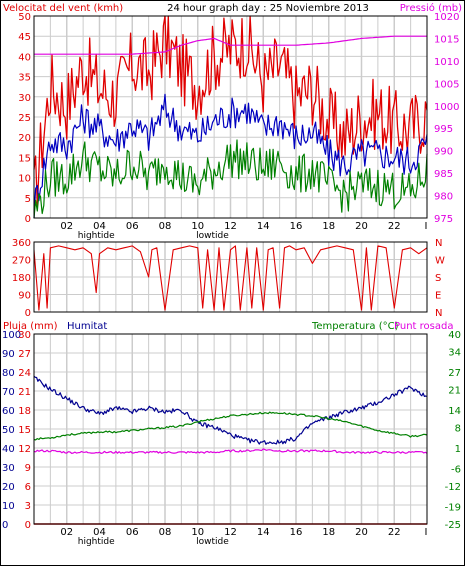 The height and width of the screenshot is (566, 465). I want to click on compass-tick-label: W, so click(440, 261).